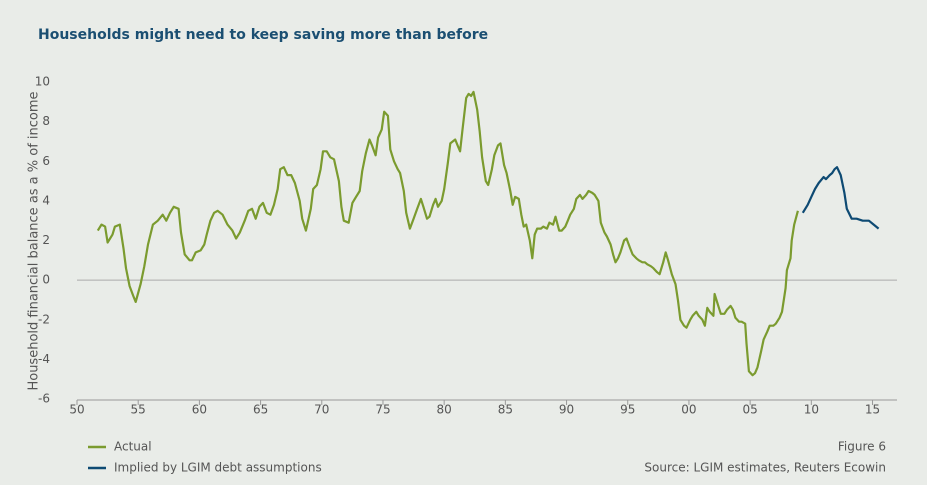 This screenshot has height=485, width=927. Describe the element at coordinates (321, 410) in the screenshot. I see `x-tick-label: 70` at that location.